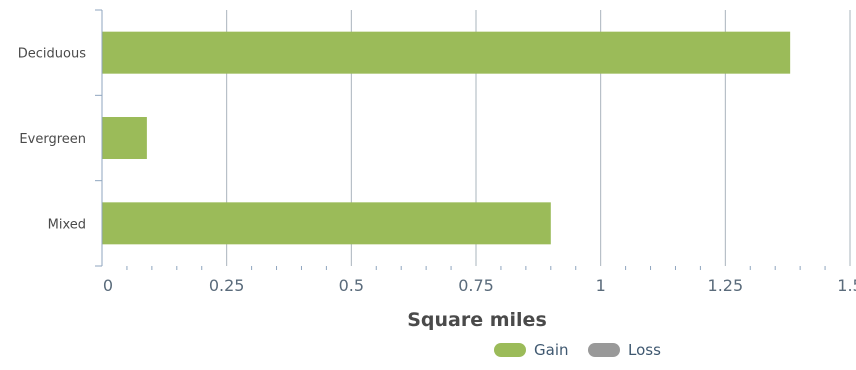 The height and width of the screenshot is (370, 856). I want to click on x-tick-label: 0.25, so click(227, 285).